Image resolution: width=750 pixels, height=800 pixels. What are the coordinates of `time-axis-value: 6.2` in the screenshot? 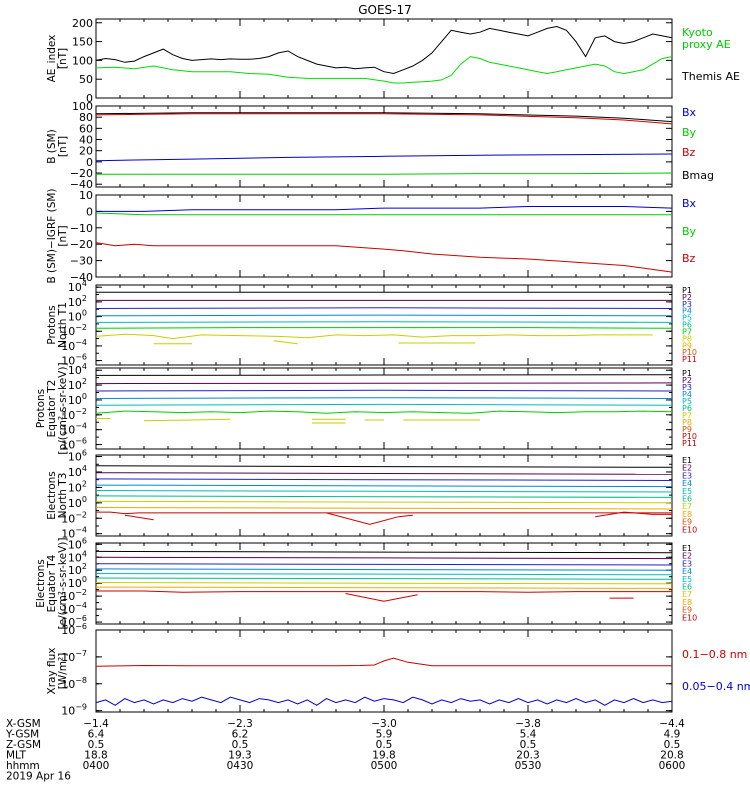 It's located at (240, 735).